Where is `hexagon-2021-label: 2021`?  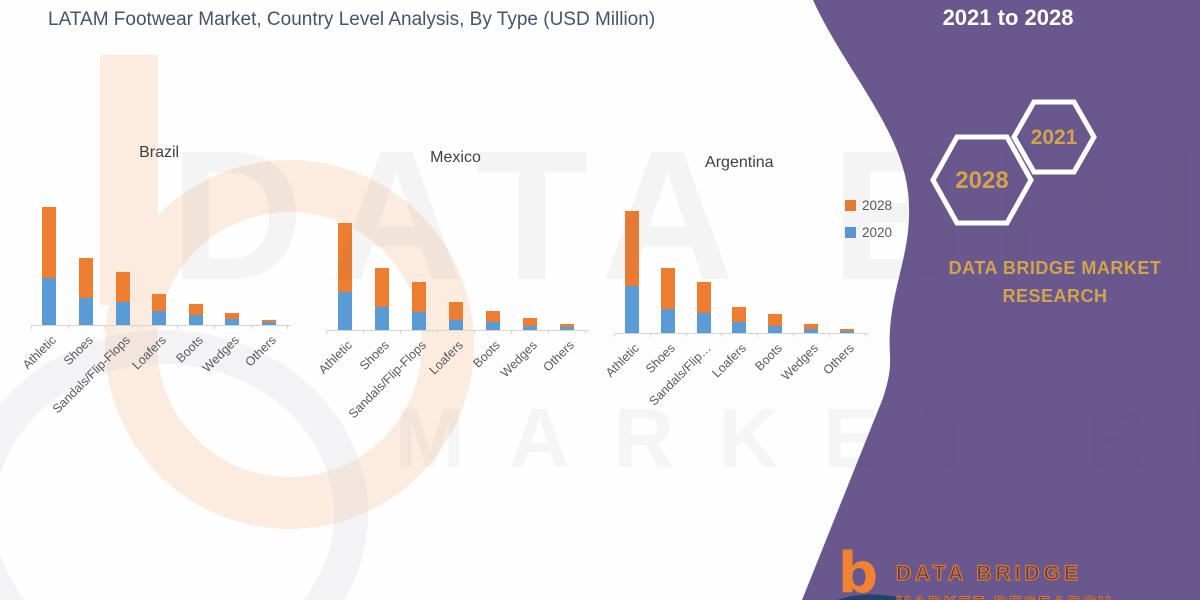
hexagon-2021-label: 2021 is located at coordinates (1054, 137).